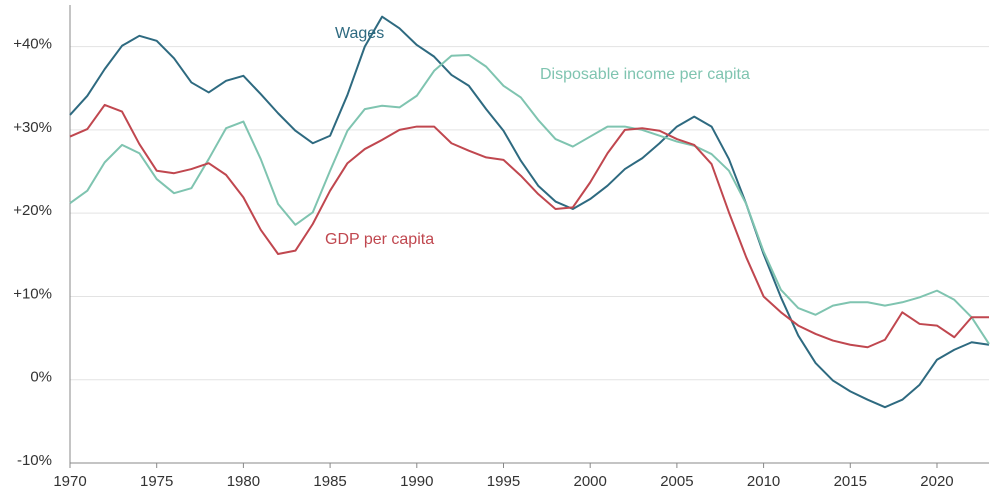 This screenshot has height=497, width=990. Describe the element at coordinates (359, 33) in the screenshot. I see `series-label: Wages` at that location.